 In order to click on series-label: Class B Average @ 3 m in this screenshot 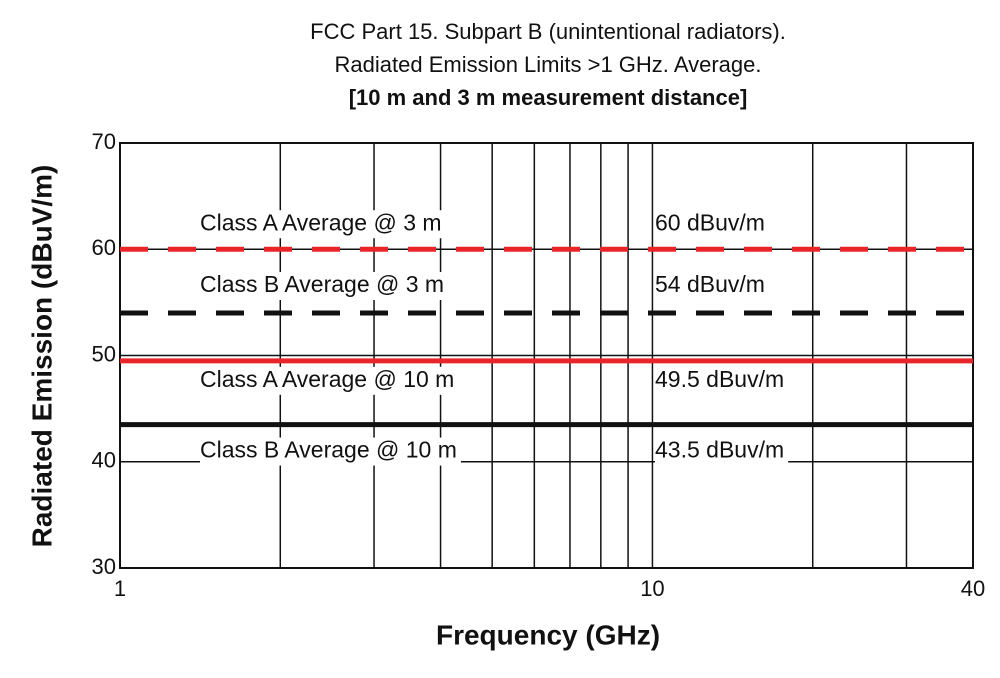, I will do `click(322, 284)`.